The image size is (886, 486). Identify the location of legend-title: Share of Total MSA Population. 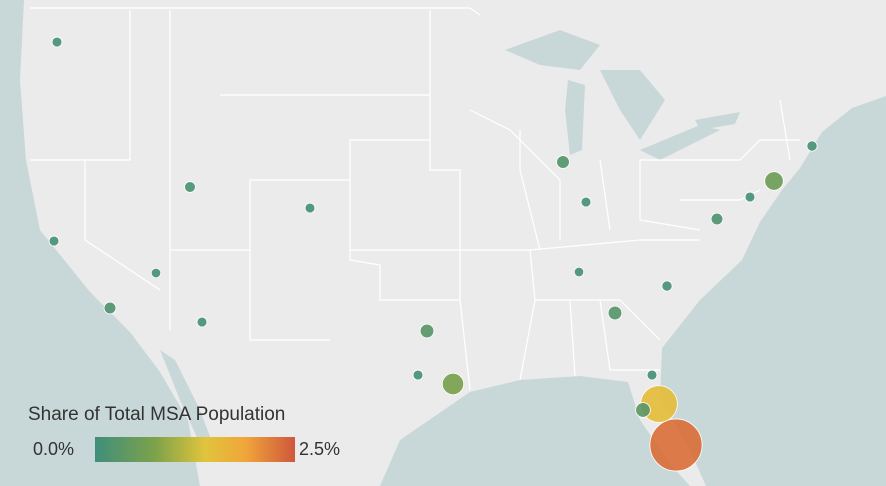
(156, 414).